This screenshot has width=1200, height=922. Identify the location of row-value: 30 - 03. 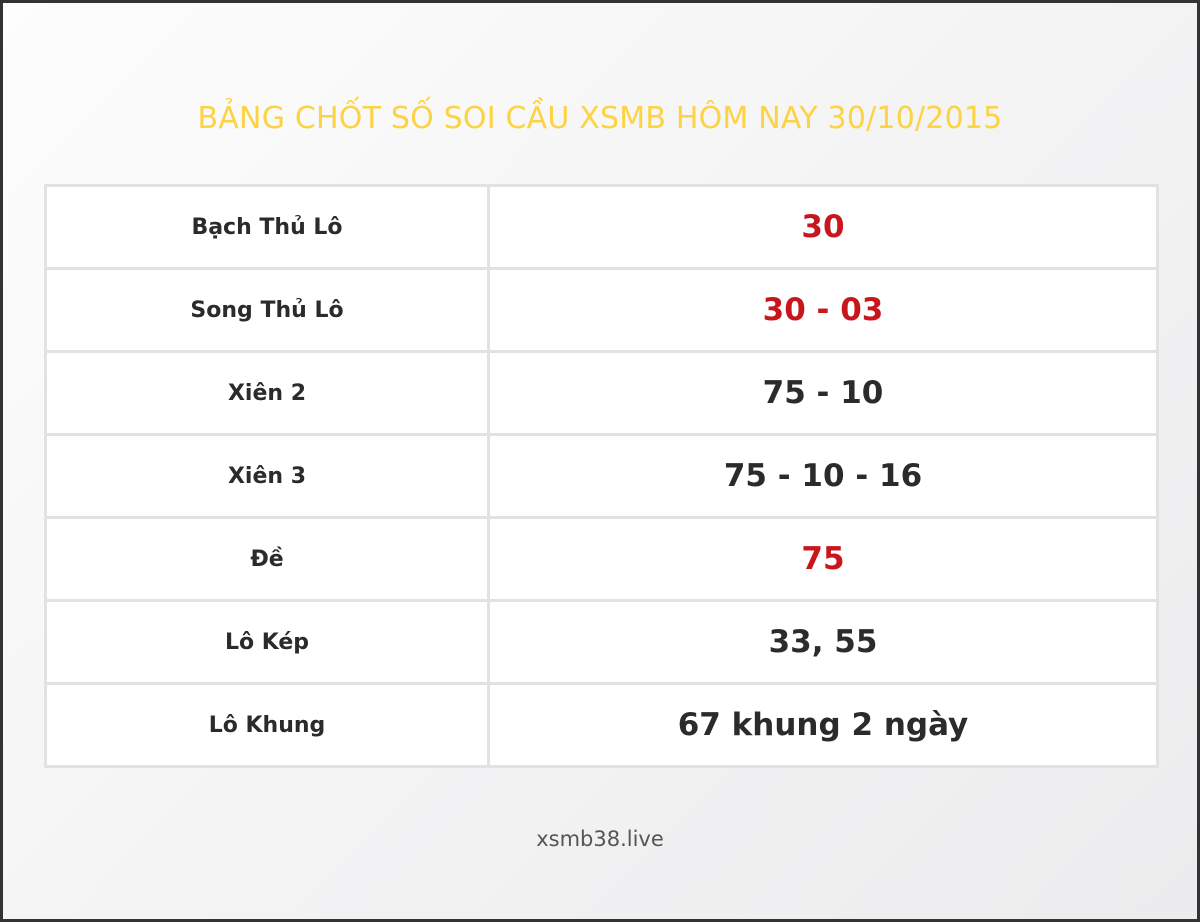
(823, 310).